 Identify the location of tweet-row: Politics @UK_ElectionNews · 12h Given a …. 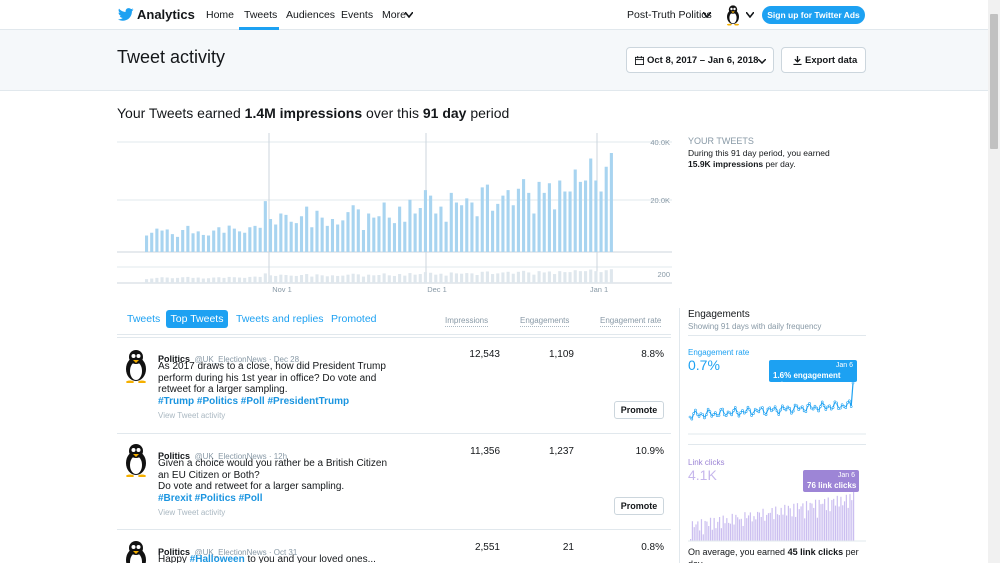
(394, 481).